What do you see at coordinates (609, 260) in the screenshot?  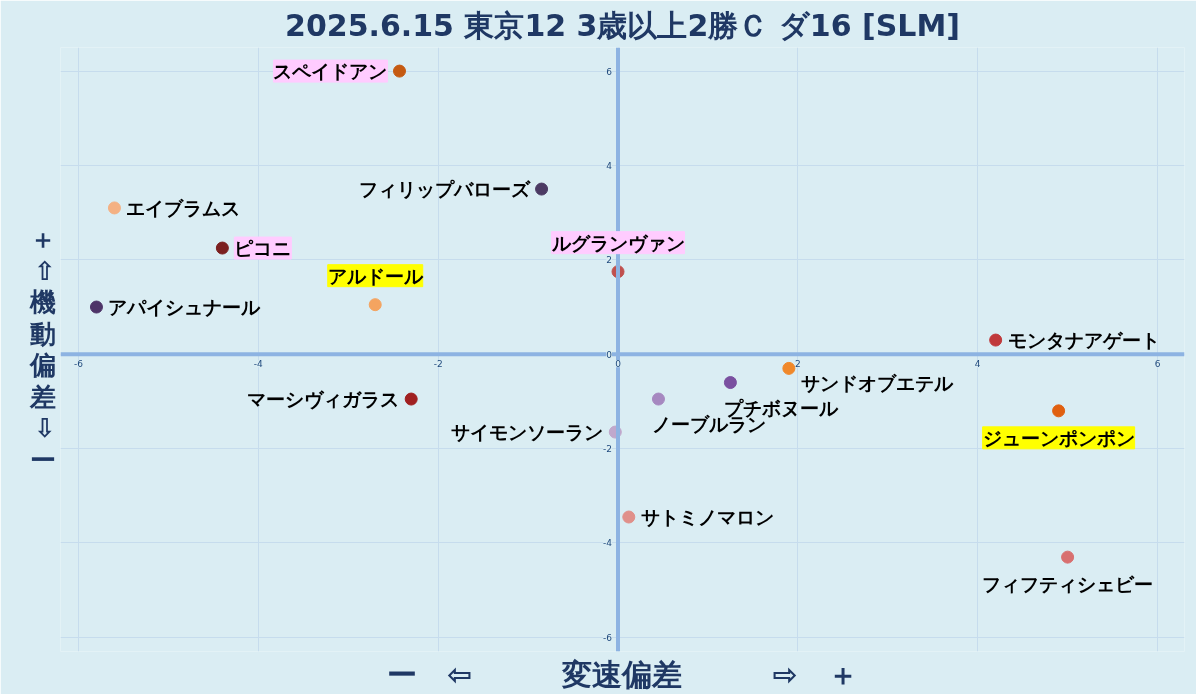 I see `y-tick-label: 2` at bounding box center [609, 260].